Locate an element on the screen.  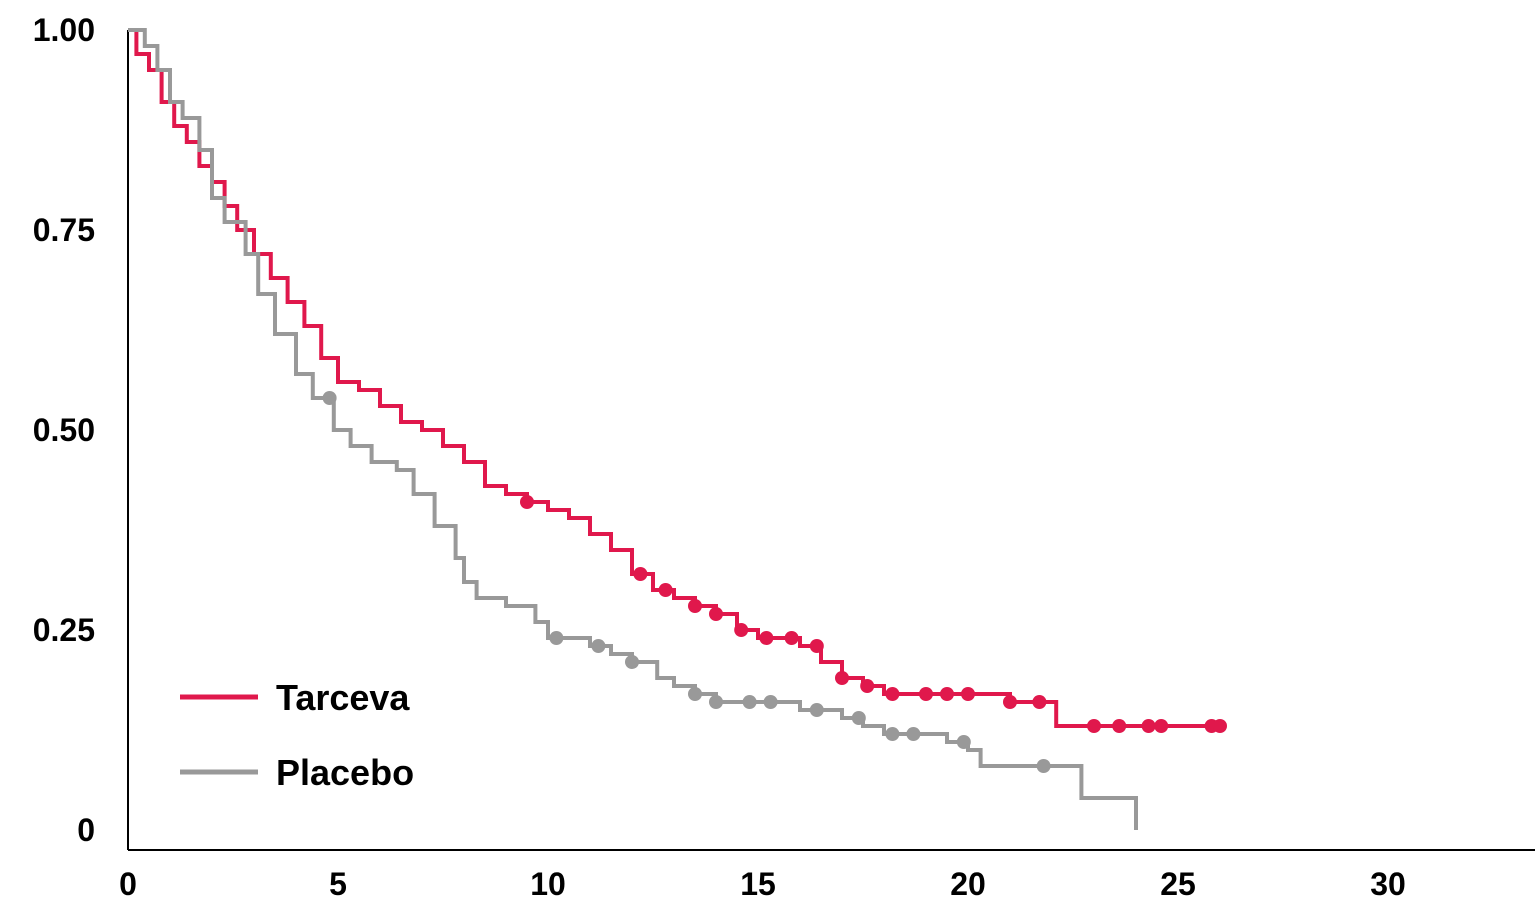
y-tick-label: 0.50 is located at coordinates (64, 430).